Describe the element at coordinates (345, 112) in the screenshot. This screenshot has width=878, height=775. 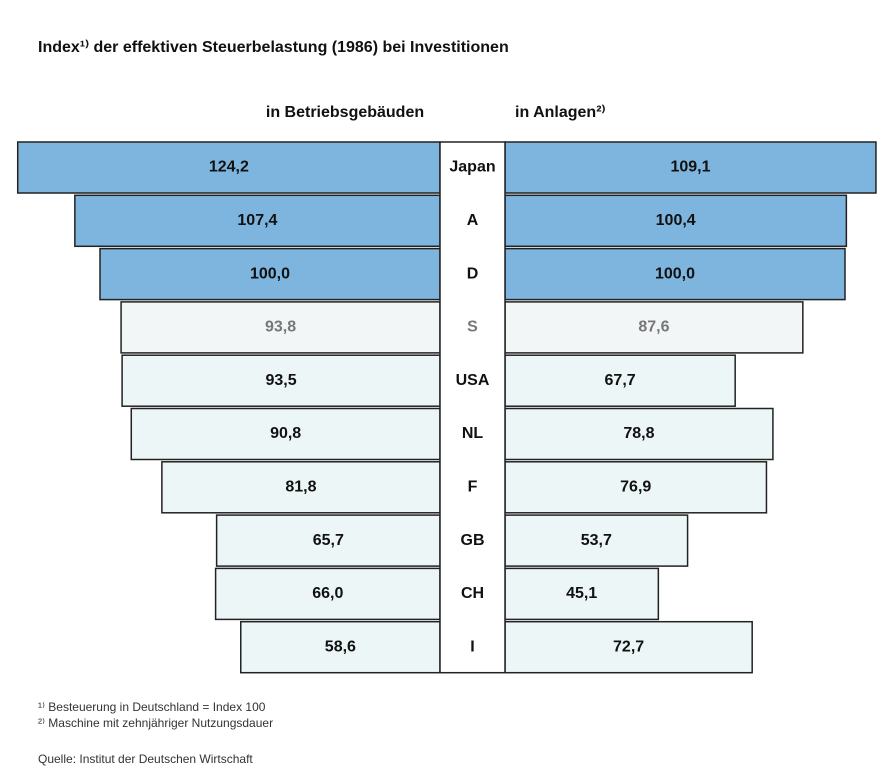
I see `legend-left: in Betriebsgebäuden` at that location.